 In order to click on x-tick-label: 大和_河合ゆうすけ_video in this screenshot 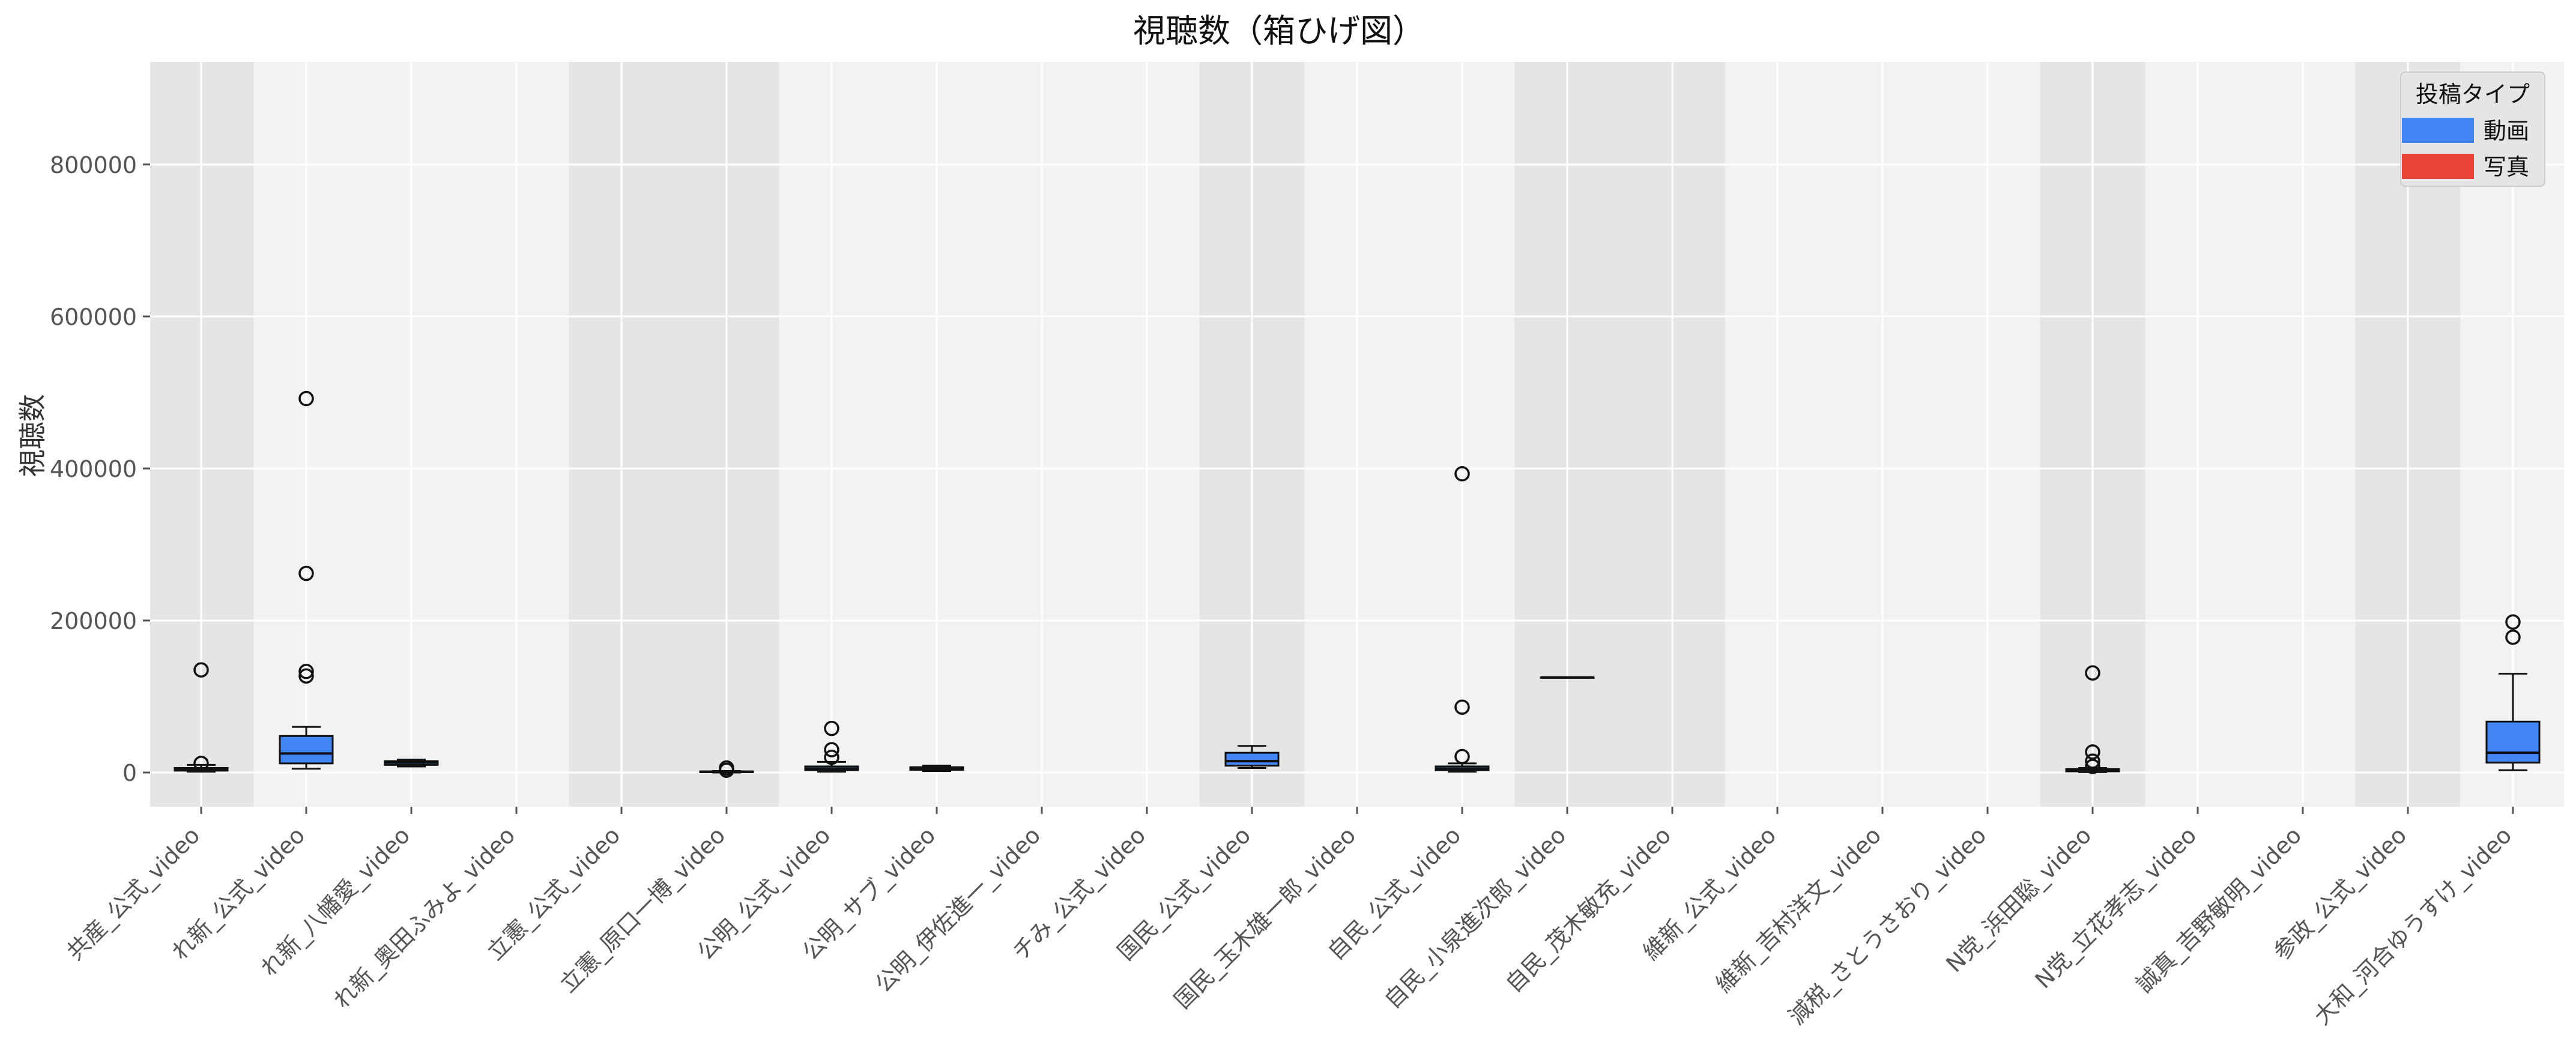, I will do `click(2413, 926)`.